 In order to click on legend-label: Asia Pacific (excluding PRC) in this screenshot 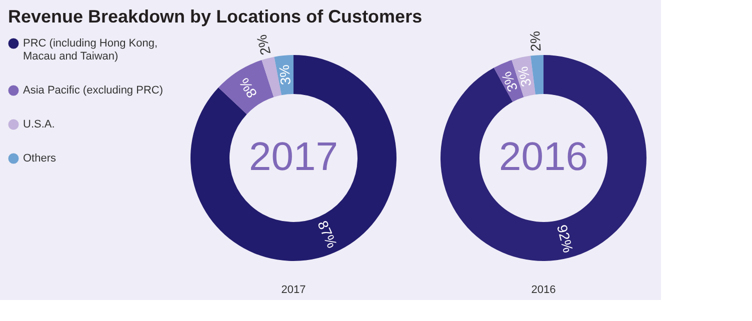, I will do `click(93, 90)`.